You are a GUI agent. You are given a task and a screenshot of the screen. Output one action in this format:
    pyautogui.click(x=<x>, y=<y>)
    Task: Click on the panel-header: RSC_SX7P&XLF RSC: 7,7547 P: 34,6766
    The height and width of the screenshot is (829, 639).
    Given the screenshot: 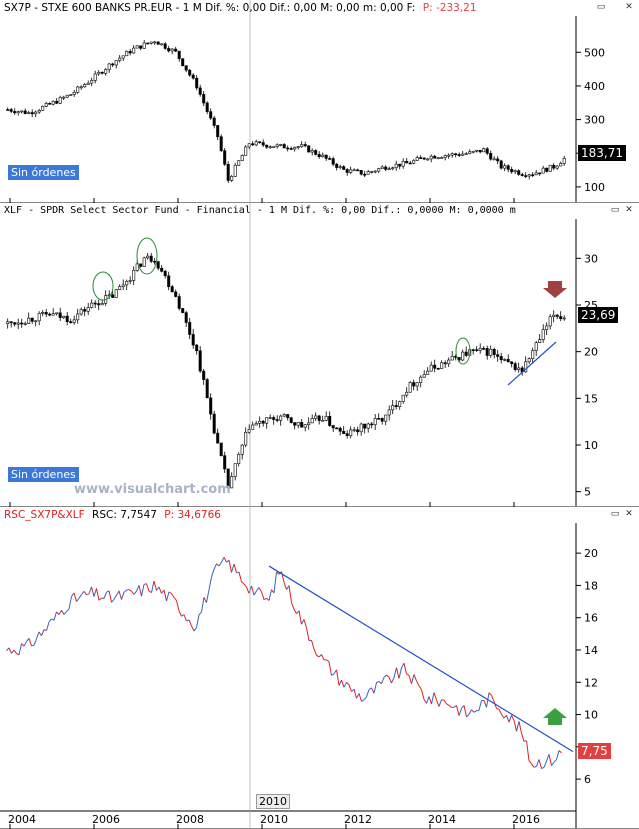 What is the action you would take?
    pyautogui.click(x=319, y=515)
    